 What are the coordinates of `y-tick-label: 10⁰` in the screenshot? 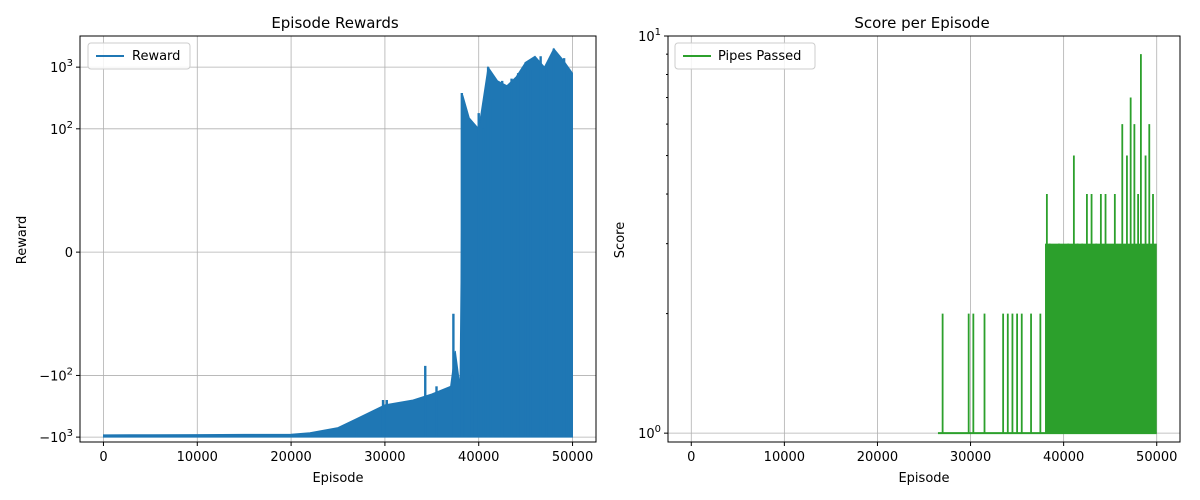 It's located at (649, 433).